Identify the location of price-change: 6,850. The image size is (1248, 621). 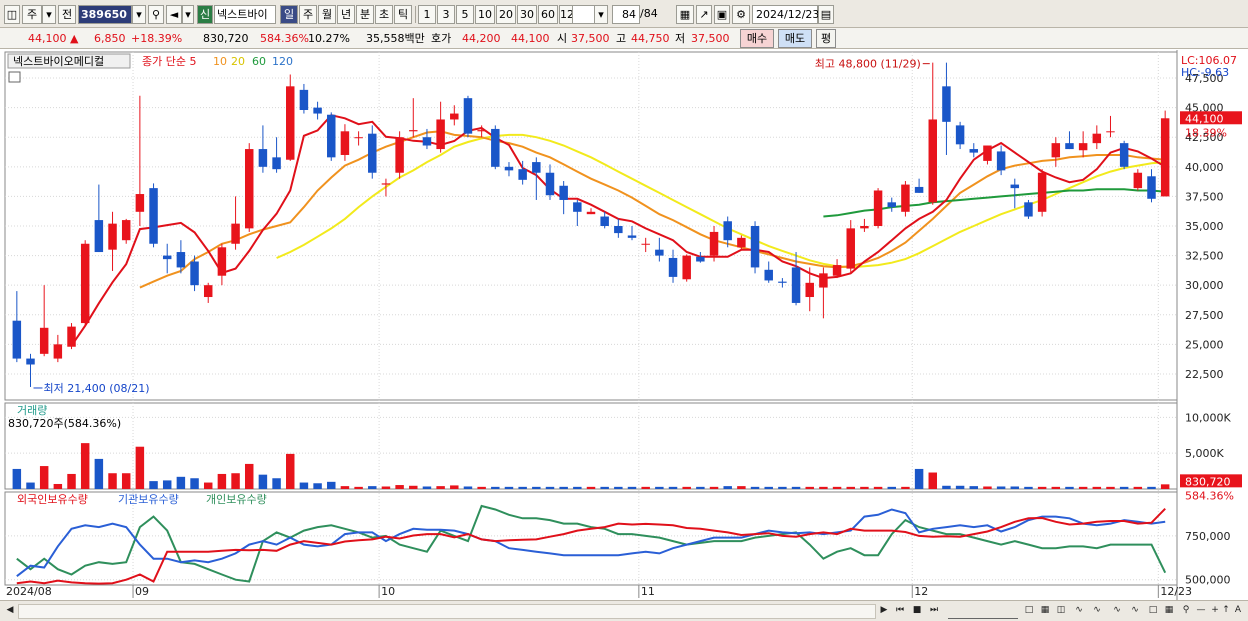
(110, 38).